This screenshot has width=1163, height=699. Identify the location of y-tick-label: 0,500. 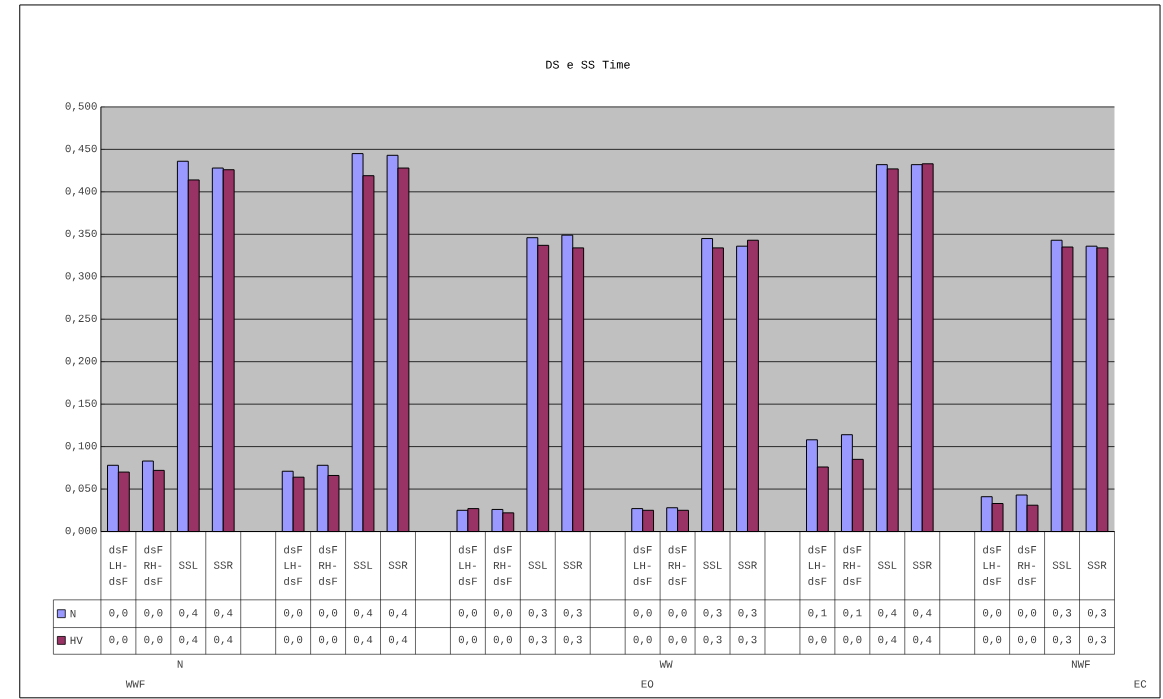
(81, 107).